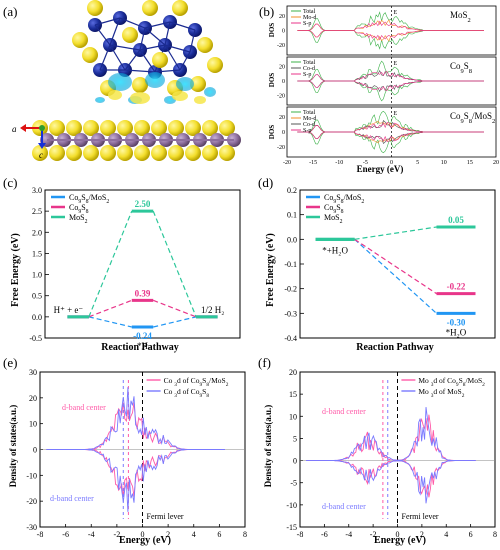 This screenshot has height=550, width=500. I want to click on dos-subplot-title: MoS2, so click(460, 17).